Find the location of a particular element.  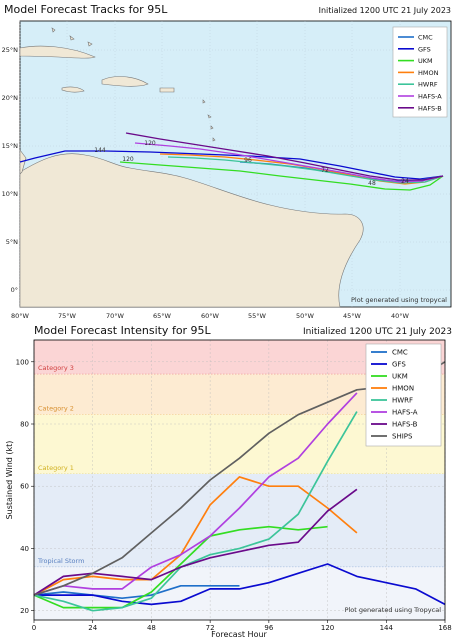

map-lon-label: 75°W is located at coordinates (67, 316).